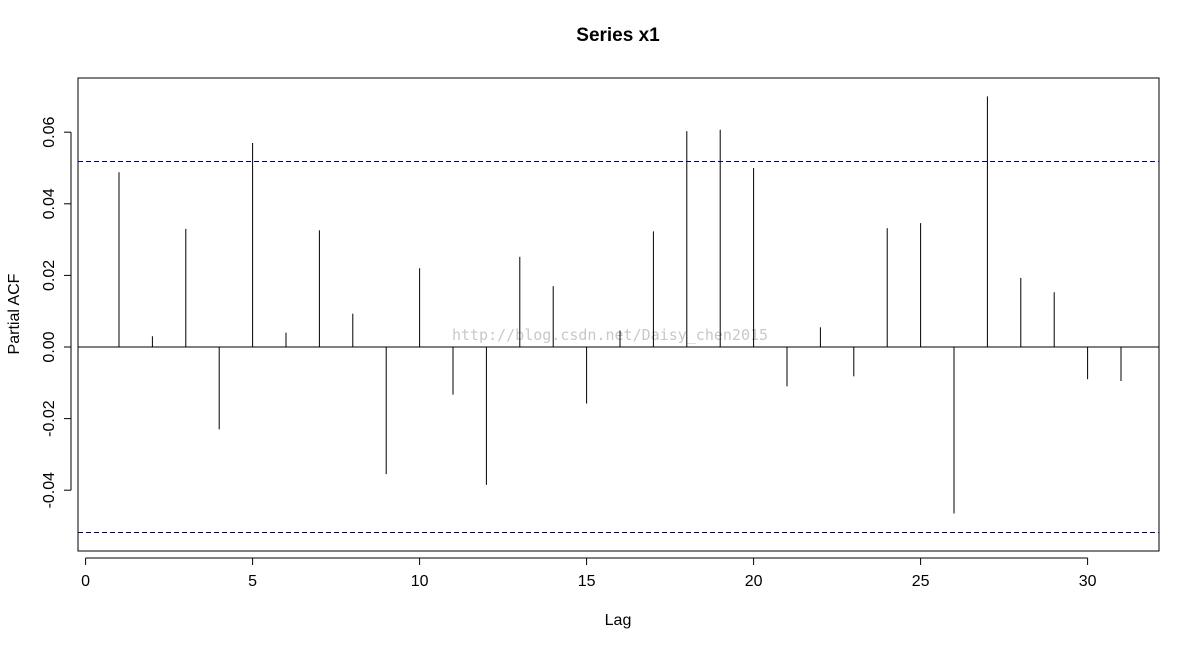 The width and height of the screenshot is (1200, 649). What do you see at coordinates (85, 581) in the screenshot?
I see `x-tick-label: 0` at bounding box center [85, 581].